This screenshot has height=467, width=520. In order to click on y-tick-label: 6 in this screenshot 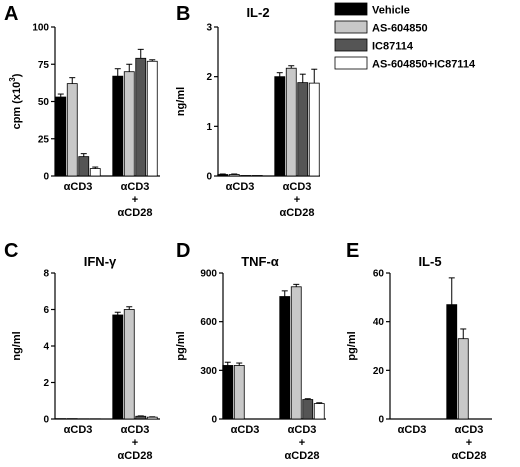, I will do `click(46, 310)`.